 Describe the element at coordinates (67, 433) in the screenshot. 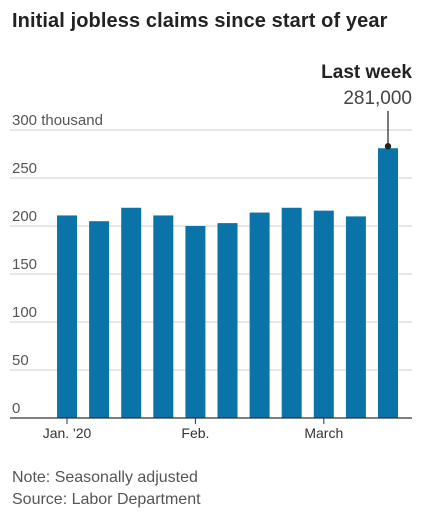

I see `x-tick-label: Jan. '20` at that location.